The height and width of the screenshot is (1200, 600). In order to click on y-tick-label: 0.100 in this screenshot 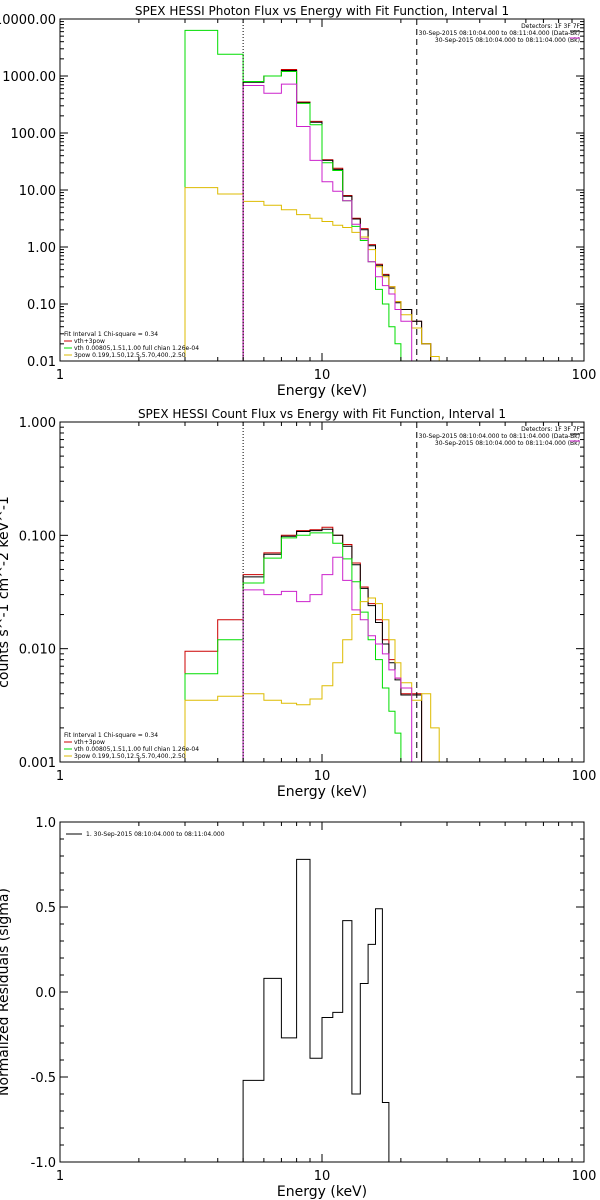, I will do `click(37, 536)`.